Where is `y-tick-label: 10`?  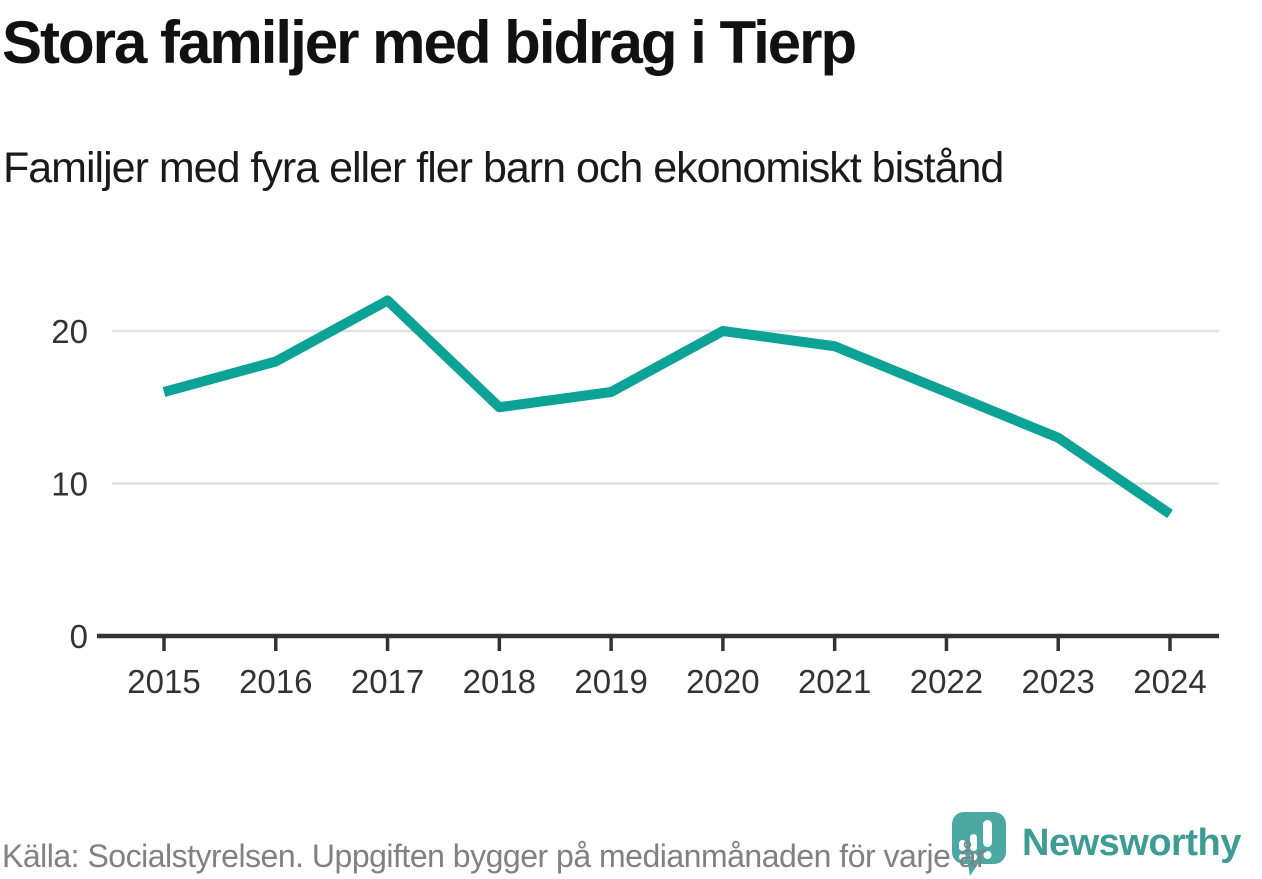
y-tick-label: 10 is located at coordinates (69, 484).